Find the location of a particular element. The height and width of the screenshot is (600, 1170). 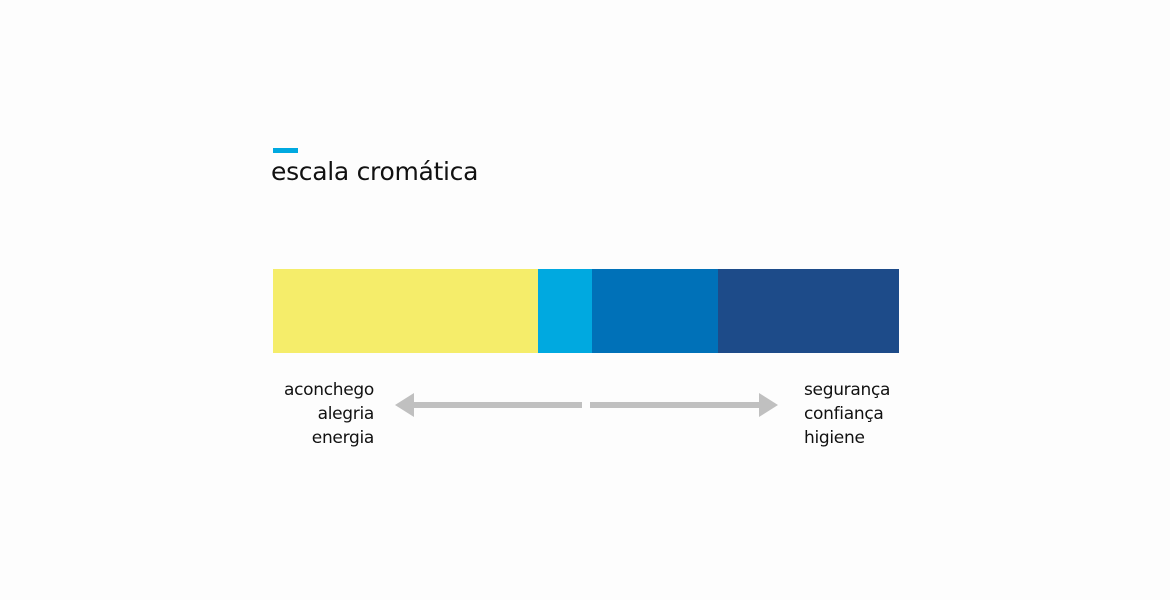

color-swatch-yellow is located at coordinates (405, 311).